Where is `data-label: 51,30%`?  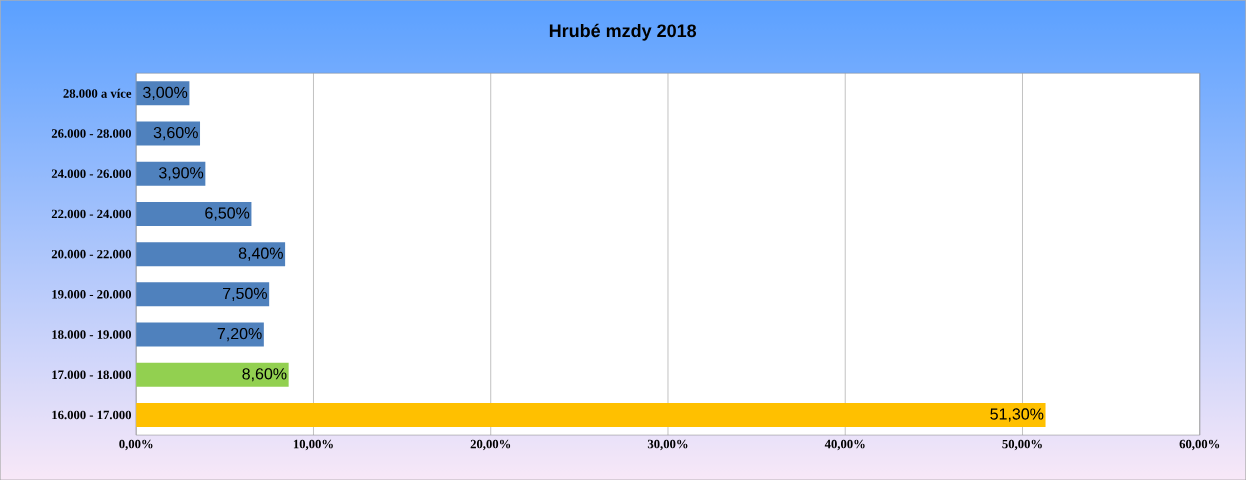 data-label: 51,30% is located at coordinates (1017, 415).